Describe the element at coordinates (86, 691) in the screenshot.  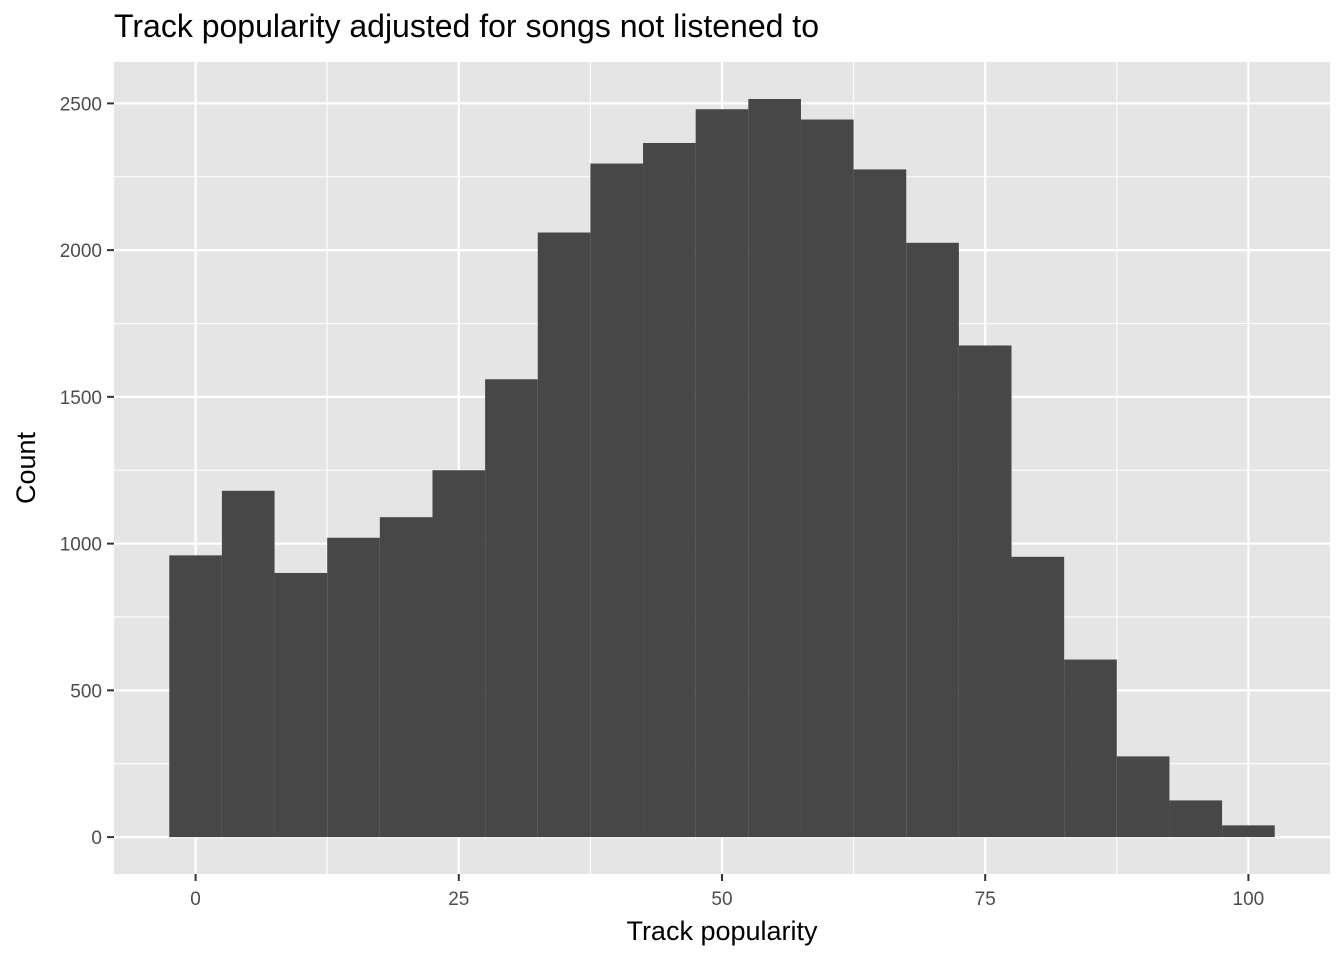
I see `y-tick-label: 500` at that location.